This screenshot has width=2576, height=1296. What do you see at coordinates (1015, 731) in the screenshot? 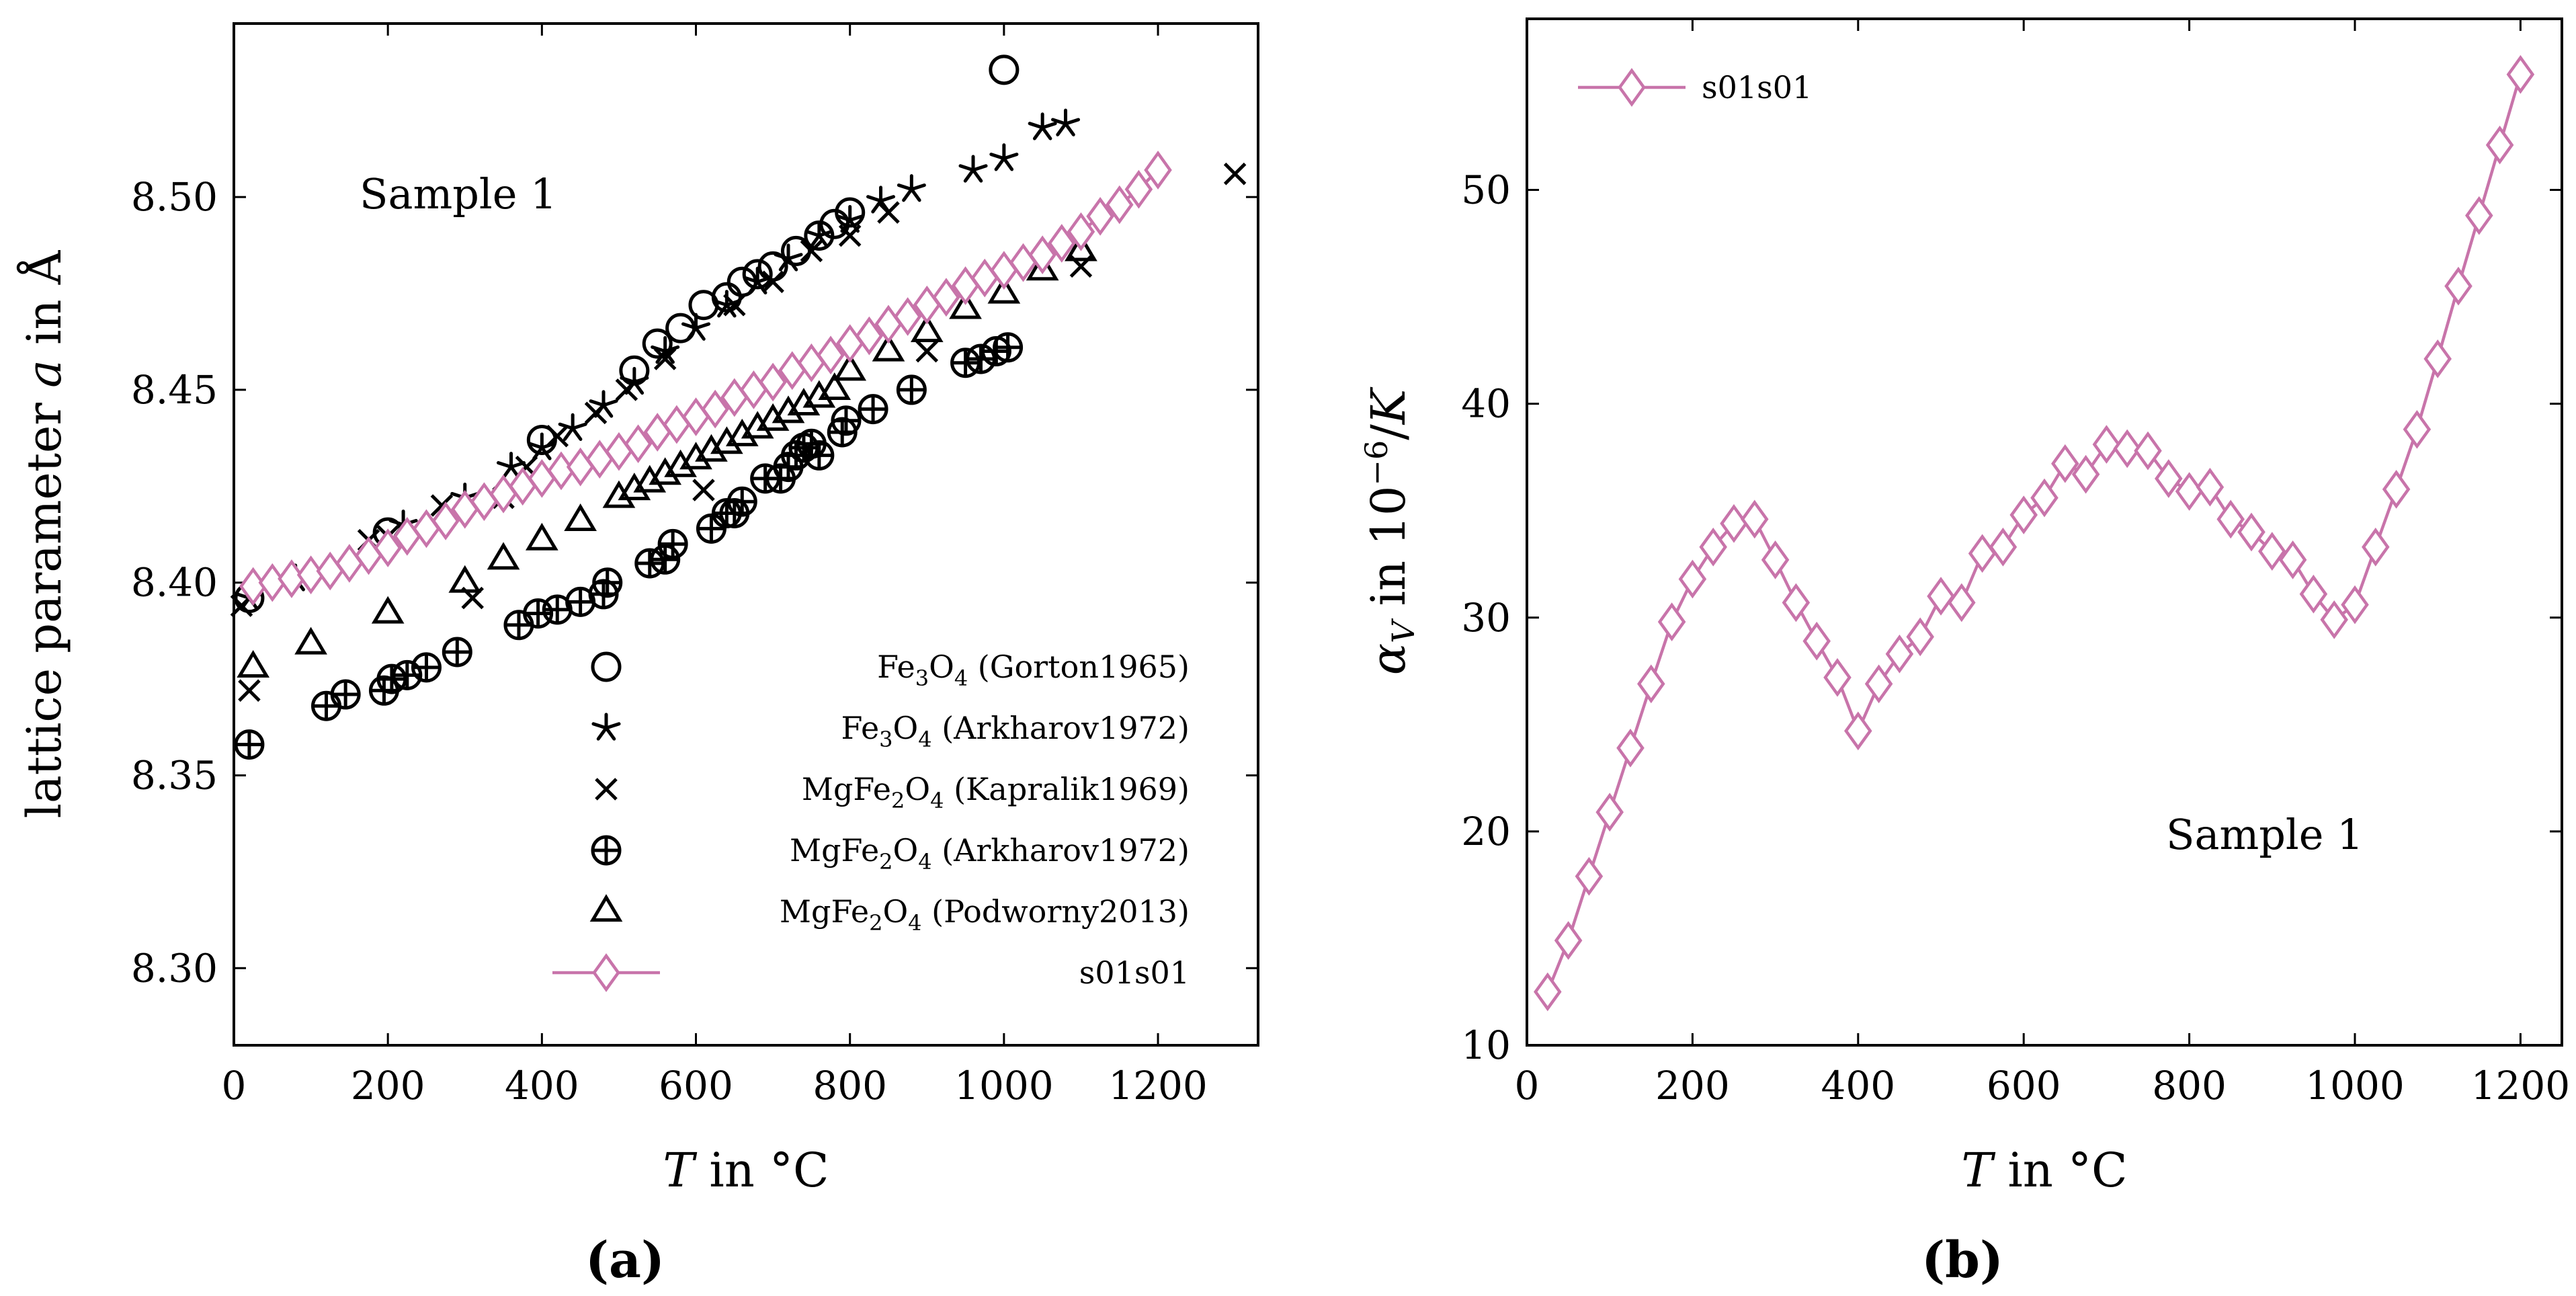
I see `legend-label: Fe3O4 (Arkharov1972)` at bounding box center [1015, 731].